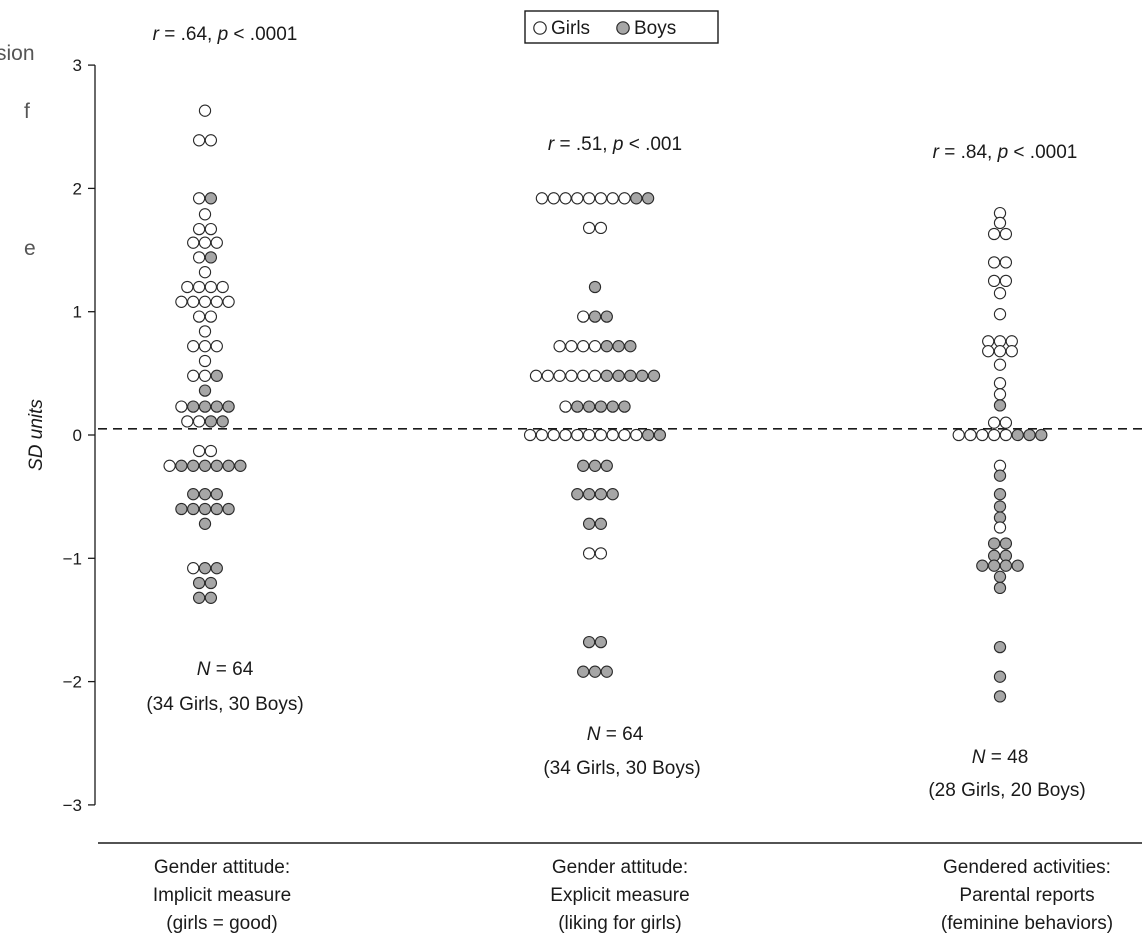  Describe the element at coordinates (620, 923) in the screenshot. I see `category-label-line: (liking for girls)` at that location.